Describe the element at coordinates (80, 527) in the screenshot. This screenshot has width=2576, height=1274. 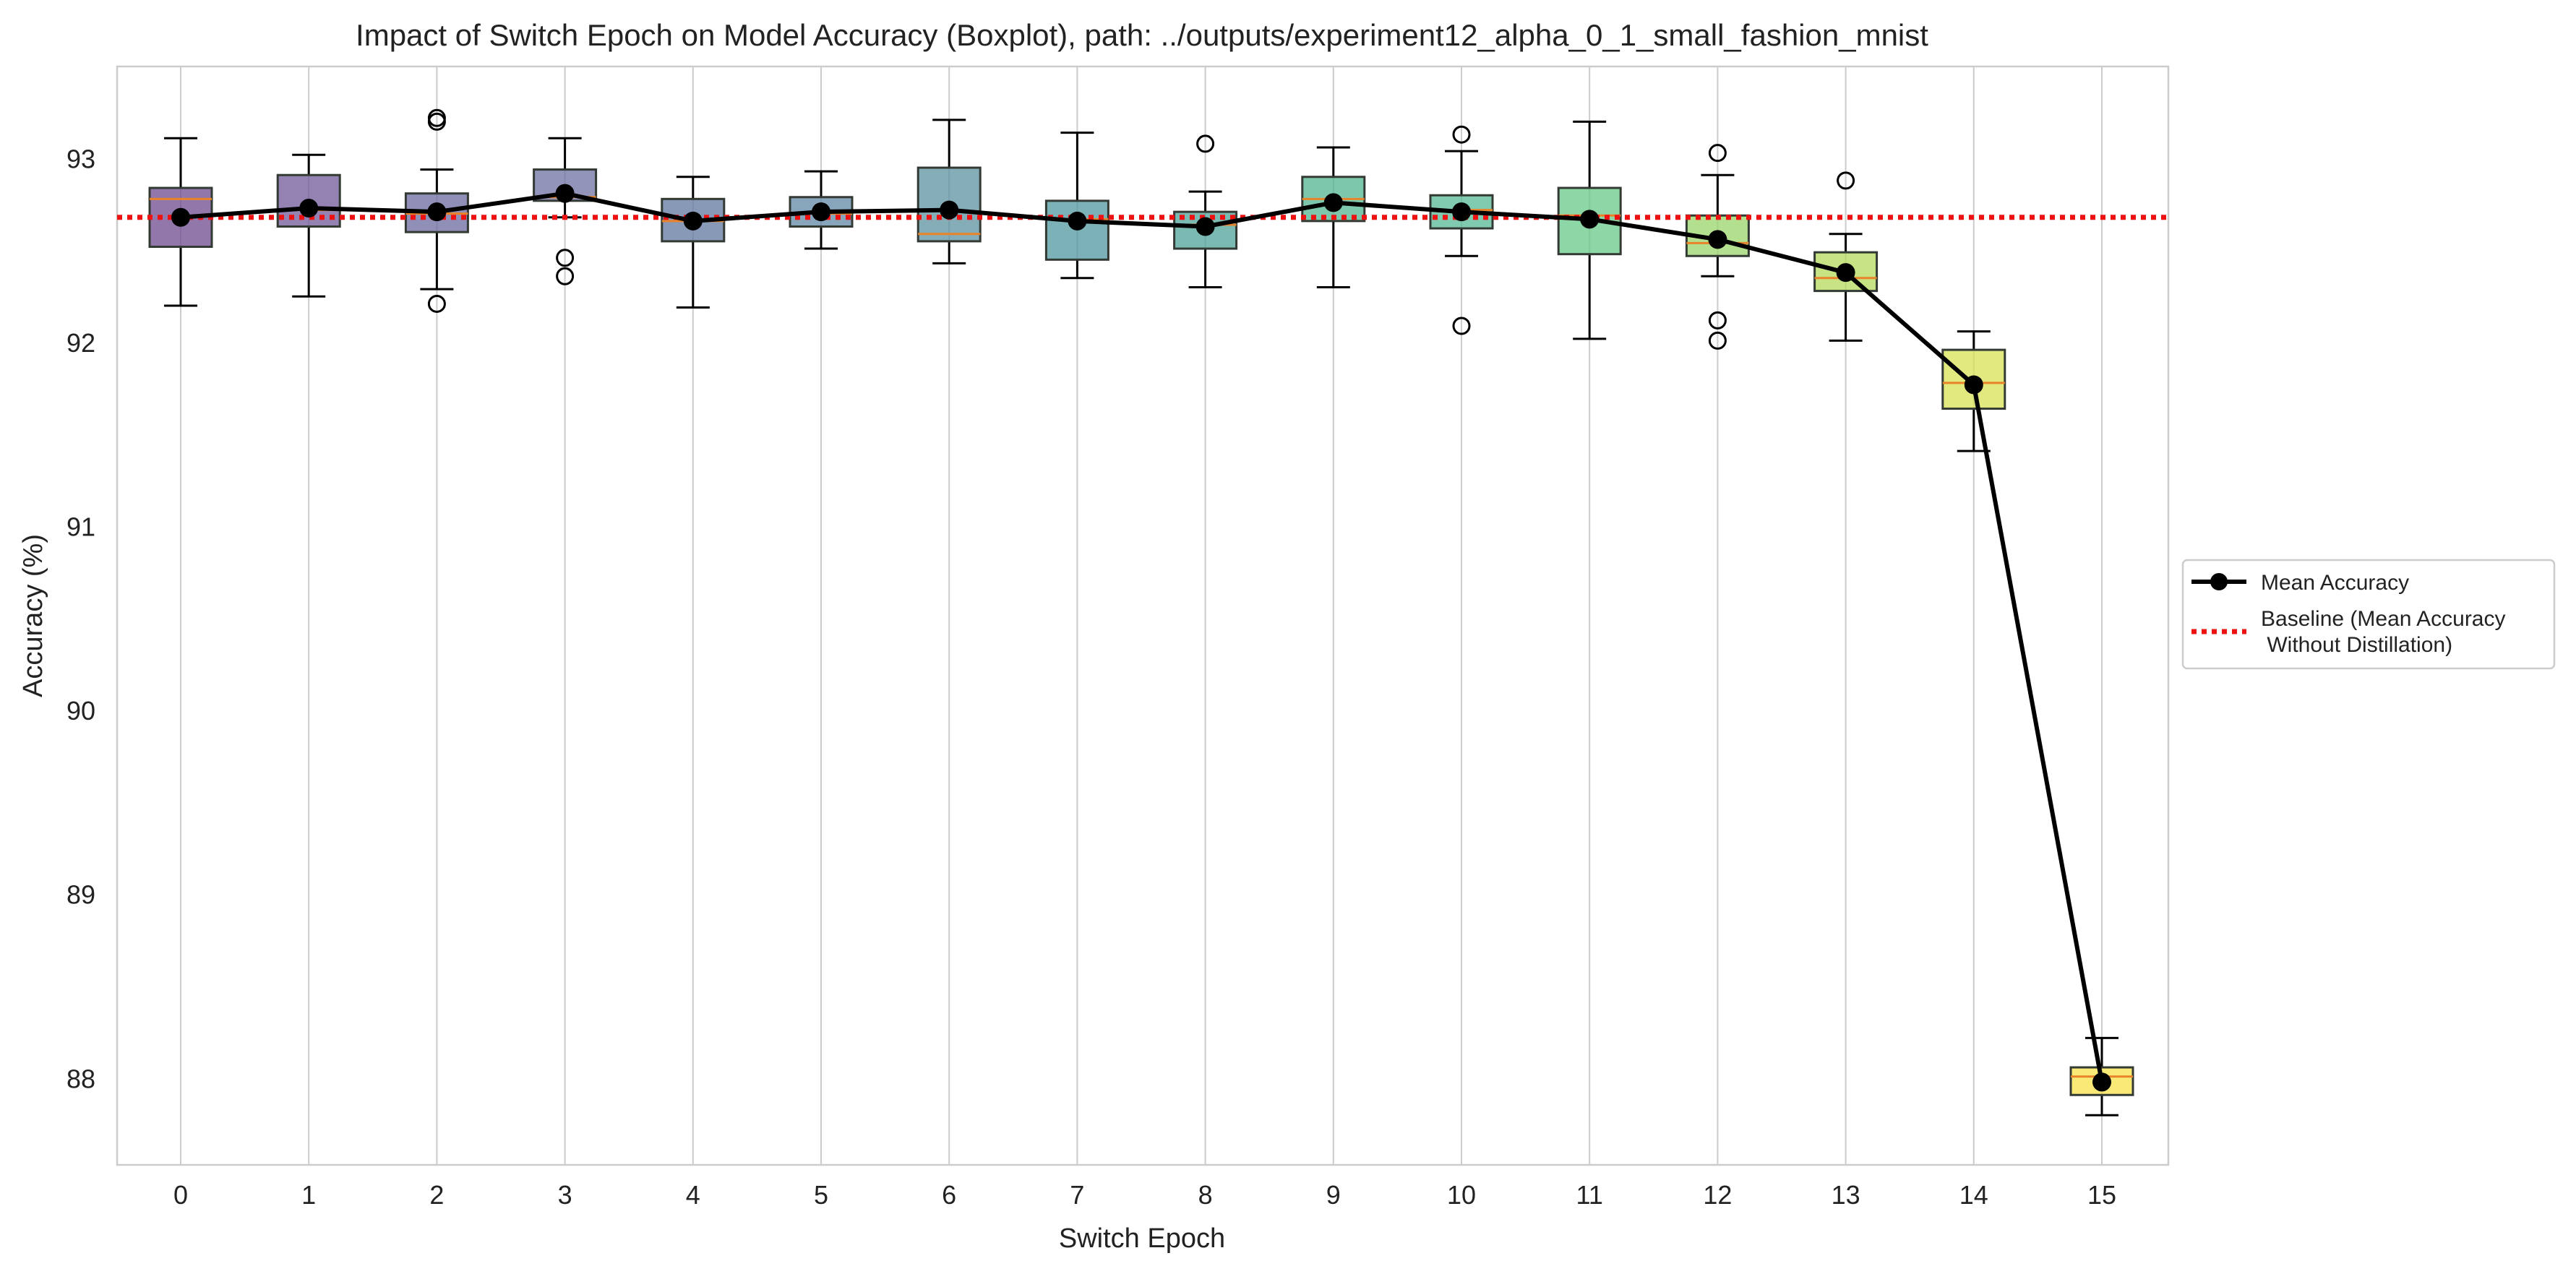
I see `y-tick-label-91: 91` at that location.